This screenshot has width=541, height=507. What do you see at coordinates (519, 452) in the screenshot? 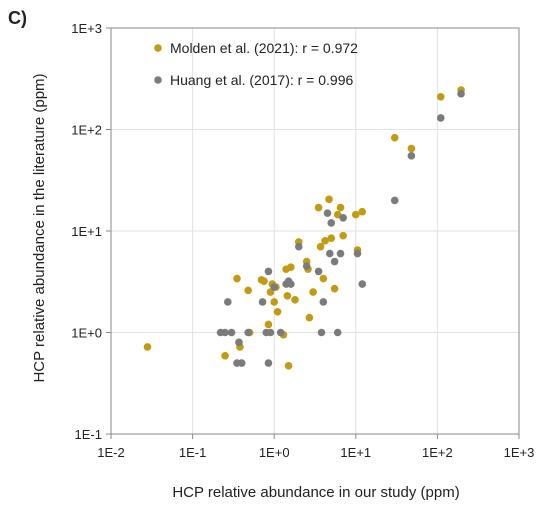
I see `x-tick-label: 1E+3` at bounding box center [519, 452].